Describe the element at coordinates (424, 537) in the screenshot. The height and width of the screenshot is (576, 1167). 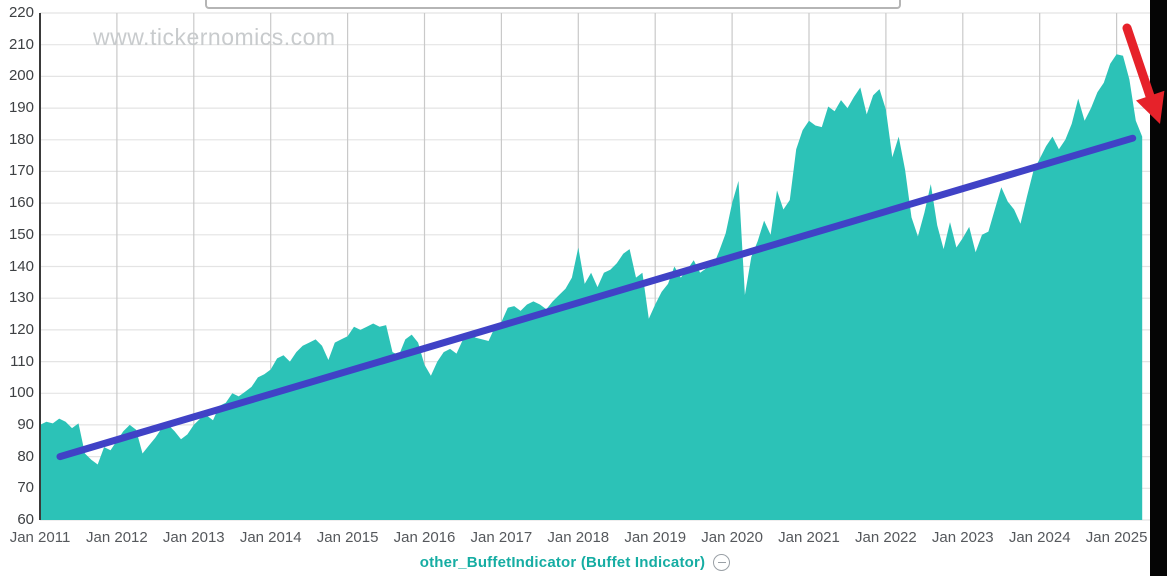
I see `x-tick-label: Jan 2016` at that location.